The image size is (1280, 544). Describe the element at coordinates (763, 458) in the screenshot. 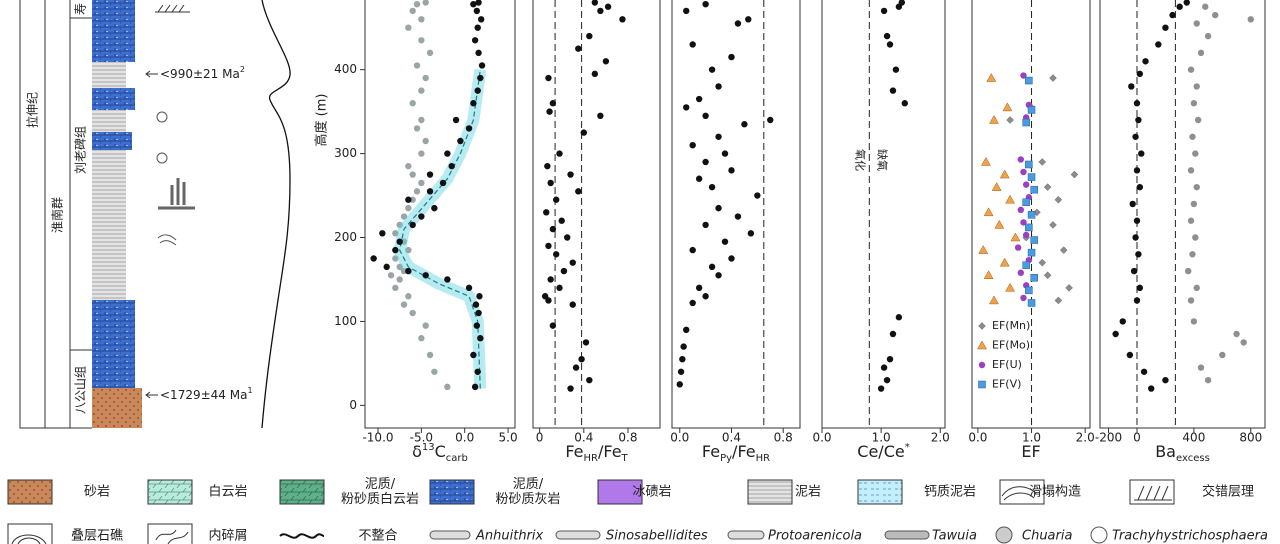

I see `x-label-part: HR` at that location.